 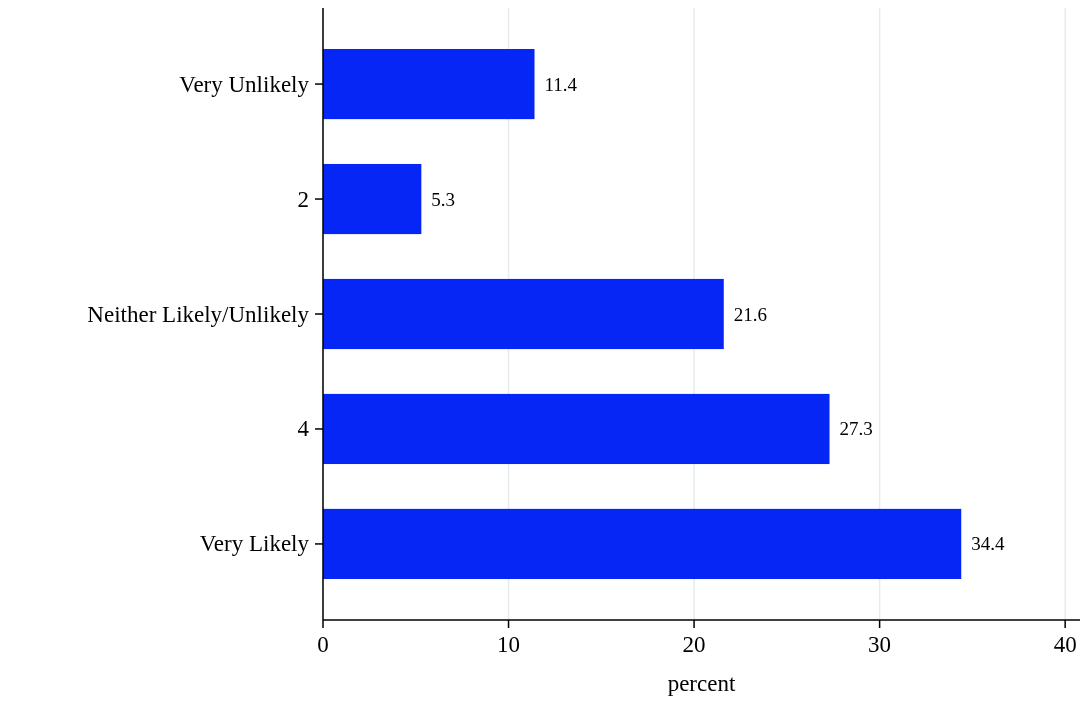 What do you see at coordinates (509, 644) in the screenshot?
I see `x-tick-label: 10` at bounding box center [509, 644].